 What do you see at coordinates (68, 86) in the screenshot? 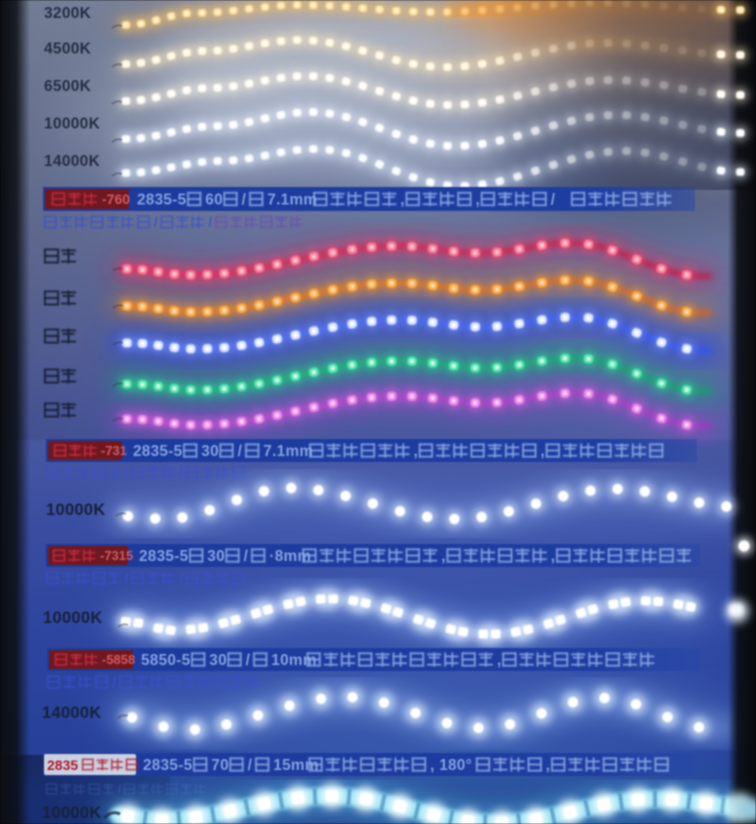
I see `svg-text: 6500K` at bounding box center [68, 86].